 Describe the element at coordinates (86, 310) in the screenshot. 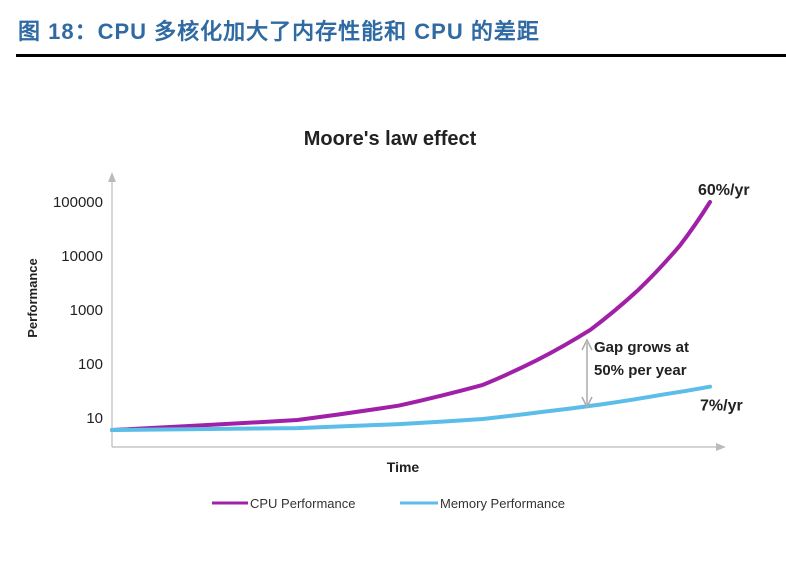

I see `y-tick-label: 1000` at that location.